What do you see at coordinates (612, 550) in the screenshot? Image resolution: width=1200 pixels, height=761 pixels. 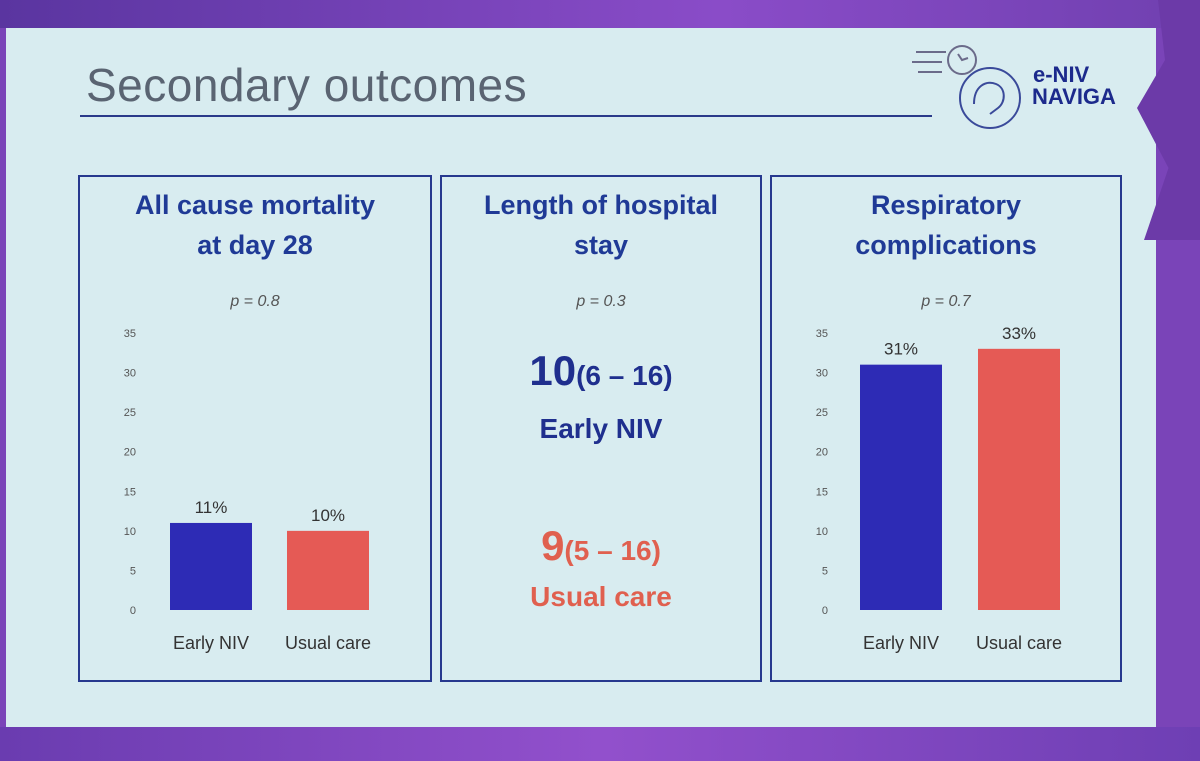 I see `stay-usual-iqr: (5 – 16)` at bounding box center [612, 550].